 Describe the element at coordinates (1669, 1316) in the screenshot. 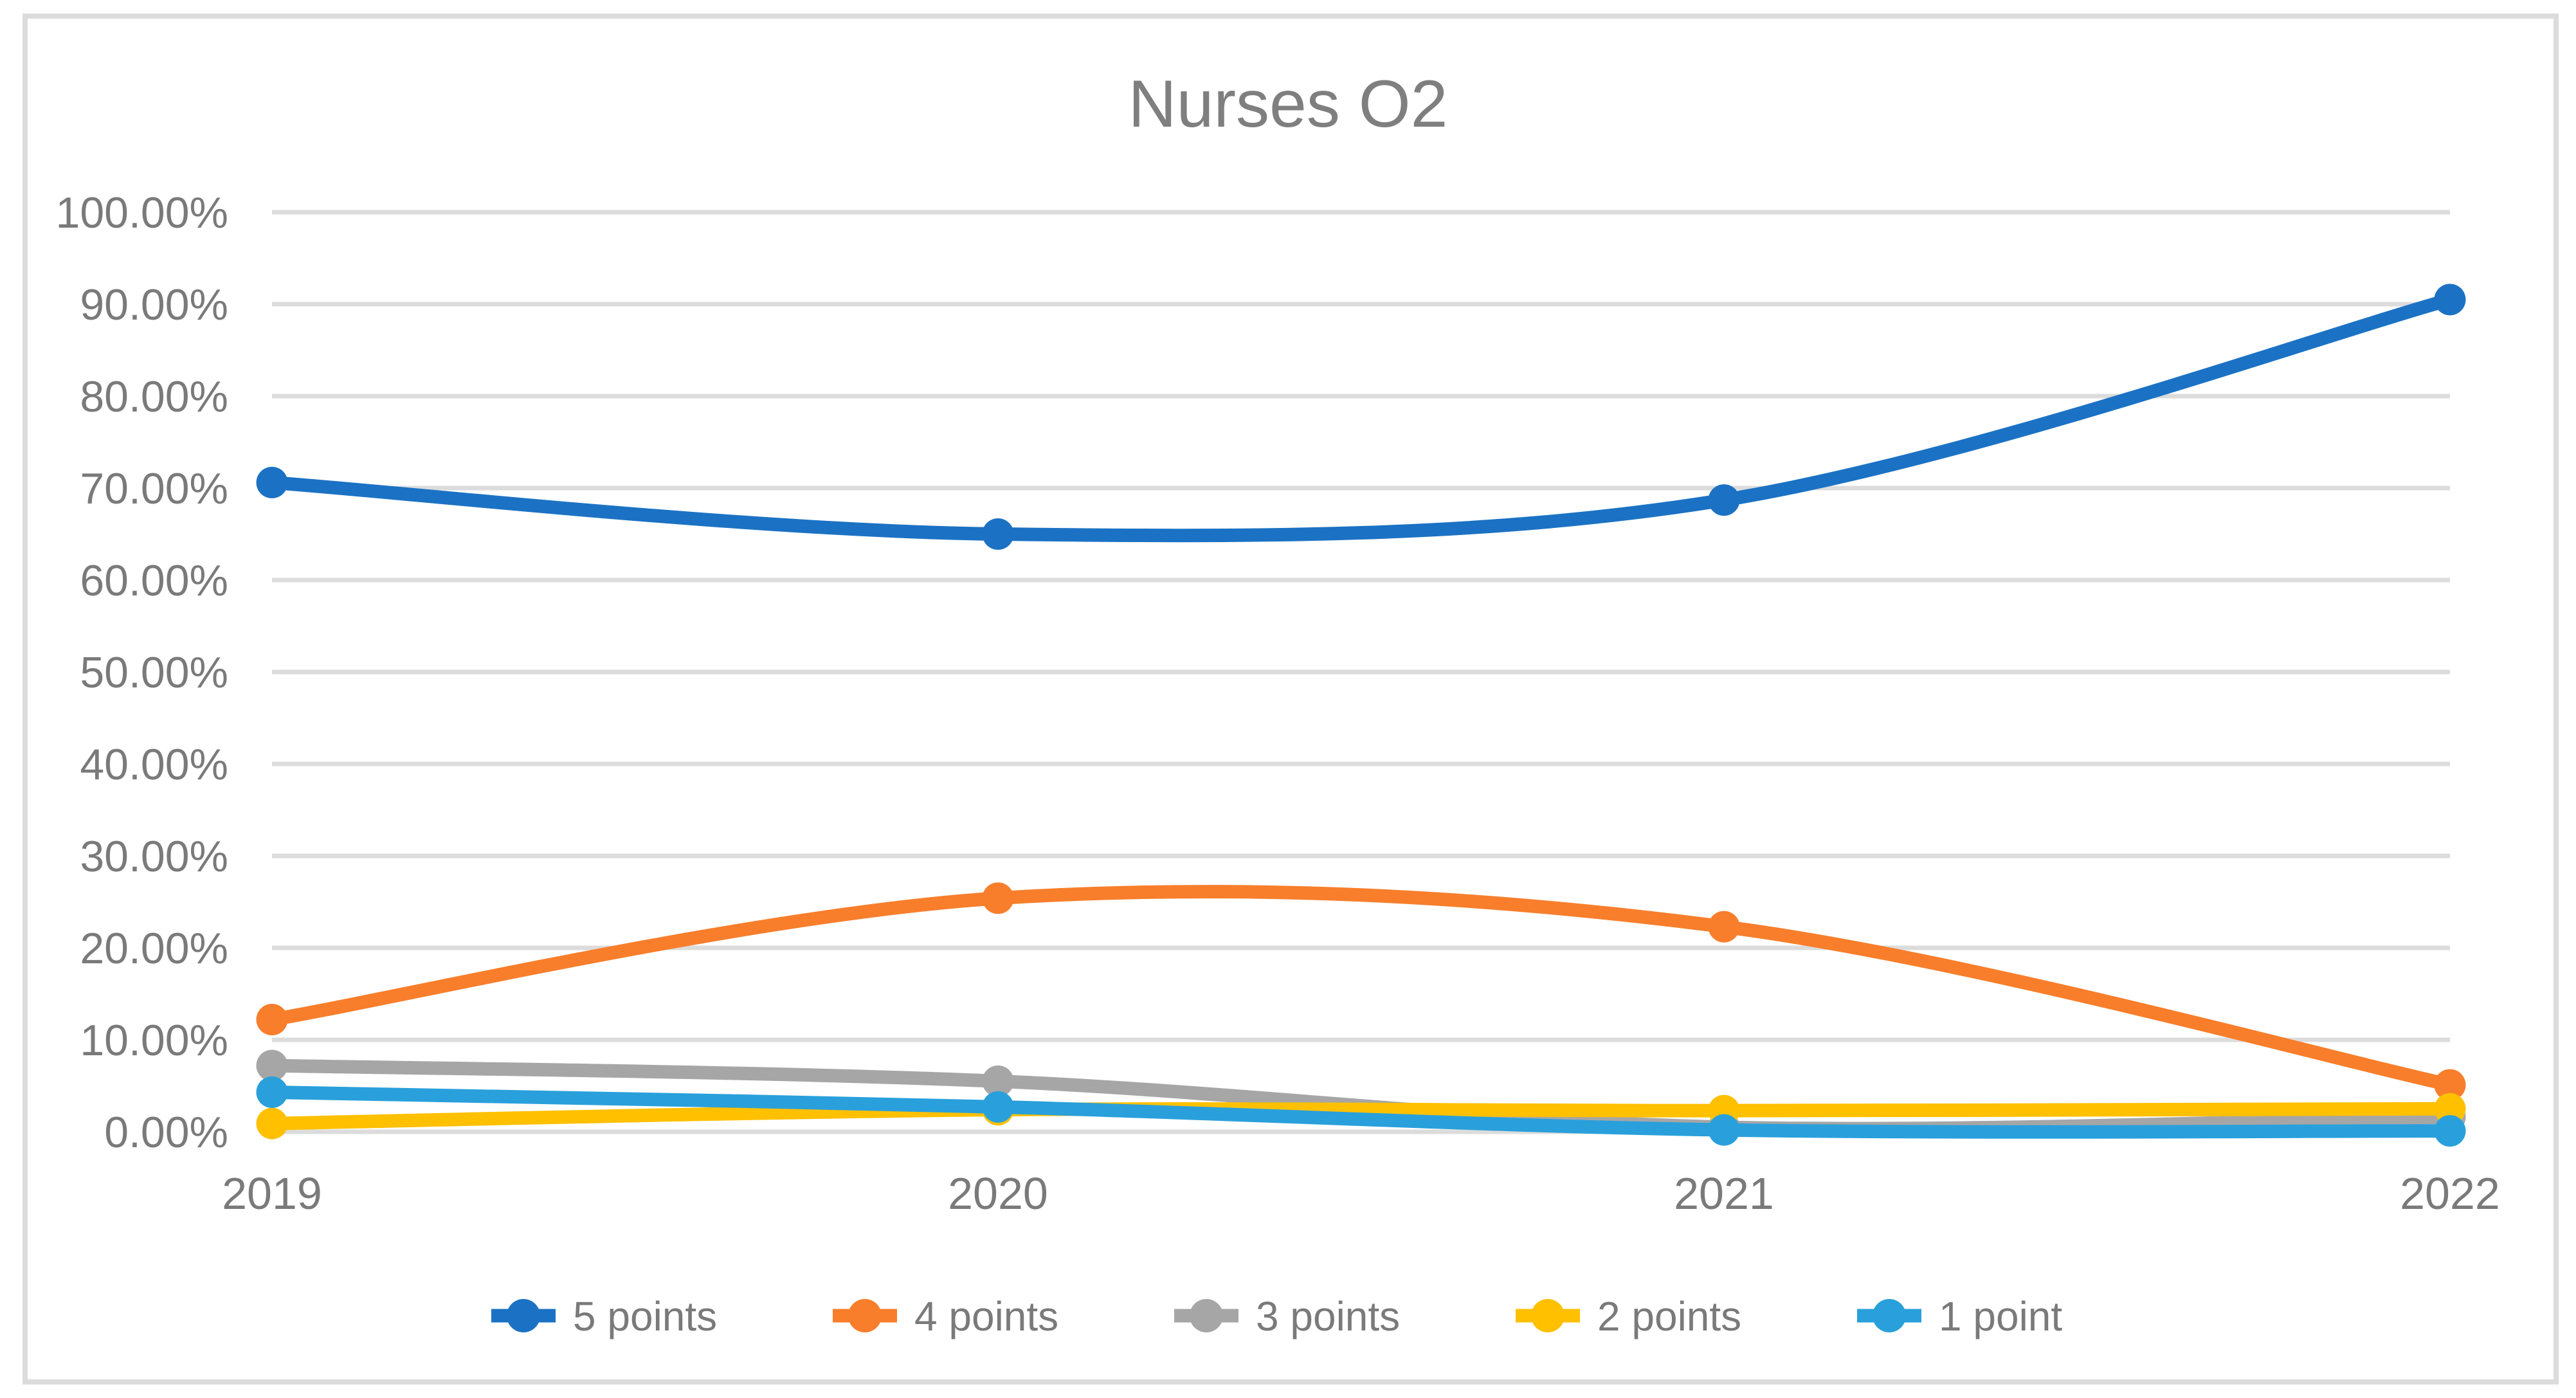

I see `legend-label: 2 points` at that location.